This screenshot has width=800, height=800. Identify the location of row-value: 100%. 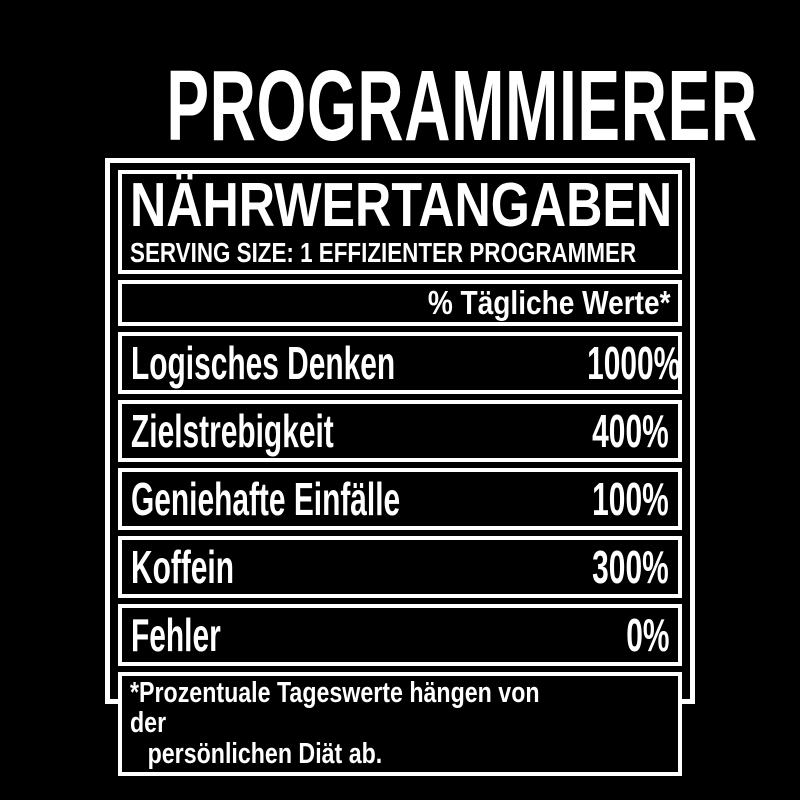
(630, 498).